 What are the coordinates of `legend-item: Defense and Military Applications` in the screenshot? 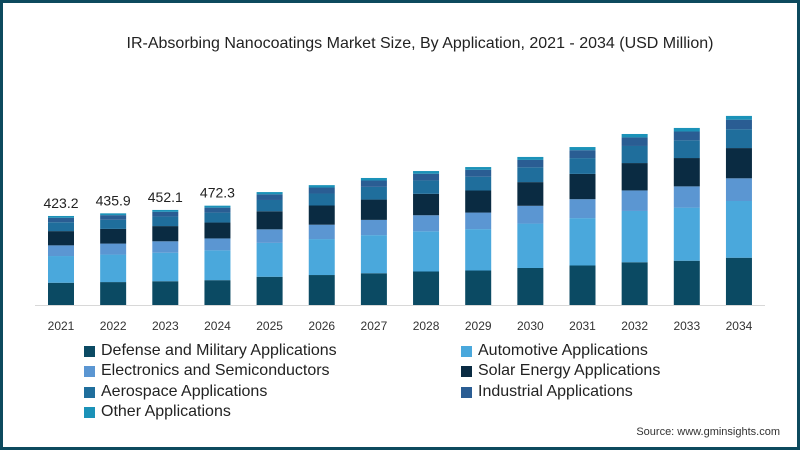 It's located at (210, 351).